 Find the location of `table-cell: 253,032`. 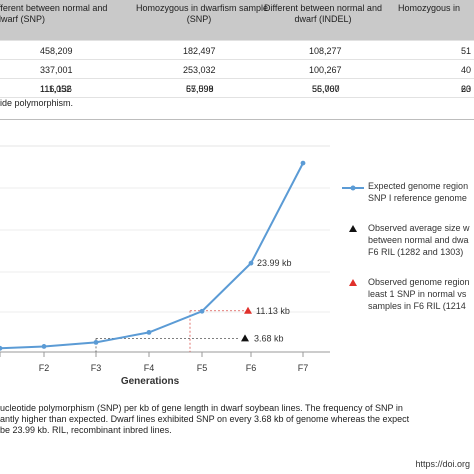

table-cell: 253,032 is located at coordinates (199, 70).